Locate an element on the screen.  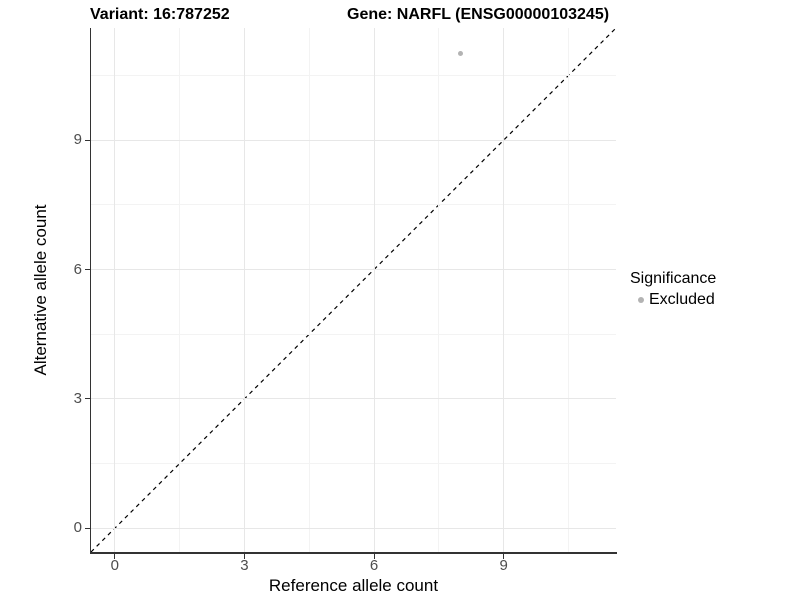
legend: Significance Excluded is located at coordinates (673, 289).